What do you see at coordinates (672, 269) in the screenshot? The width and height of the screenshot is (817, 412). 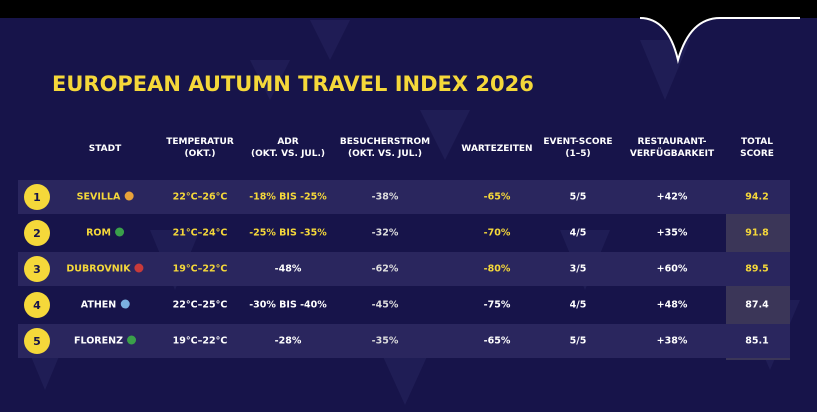 I see `cell-text: +60%` at bounding box center [672, 269].